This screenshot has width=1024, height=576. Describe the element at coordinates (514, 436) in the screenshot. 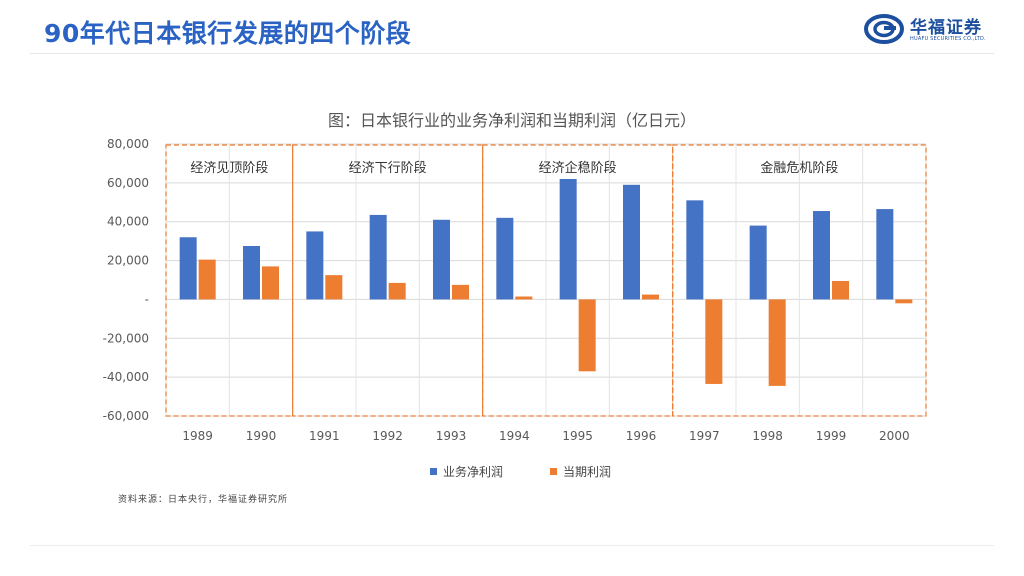

I see `x-tick-label: 1994` at that location.